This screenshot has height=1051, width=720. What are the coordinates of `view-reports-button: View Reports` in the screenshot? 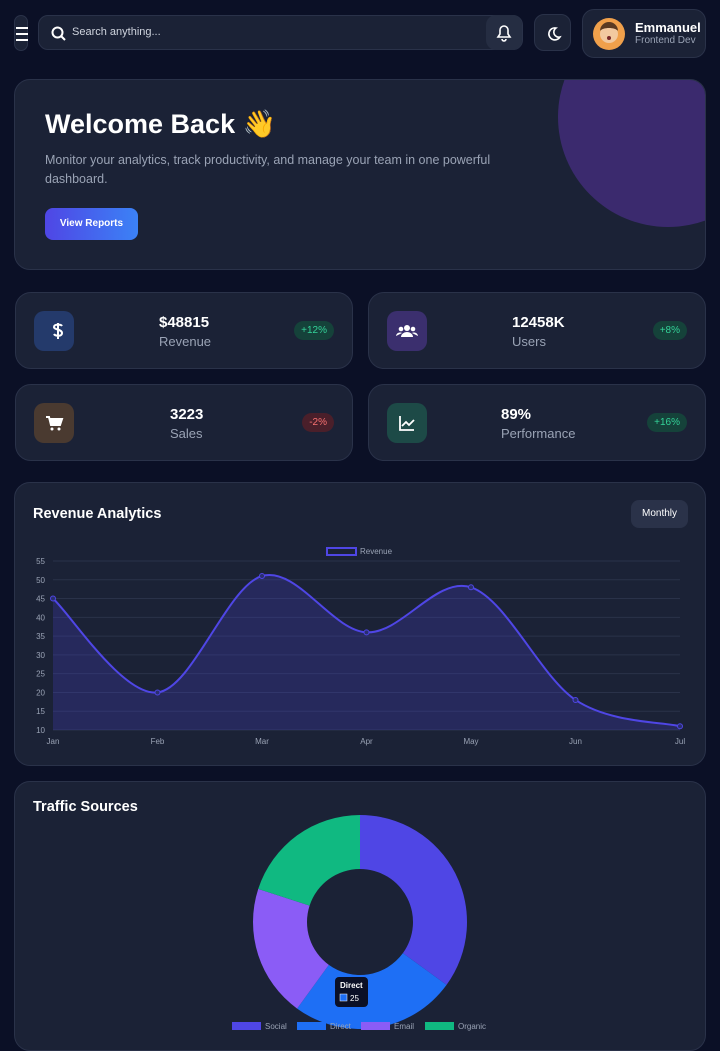 It's located at (91, 224).